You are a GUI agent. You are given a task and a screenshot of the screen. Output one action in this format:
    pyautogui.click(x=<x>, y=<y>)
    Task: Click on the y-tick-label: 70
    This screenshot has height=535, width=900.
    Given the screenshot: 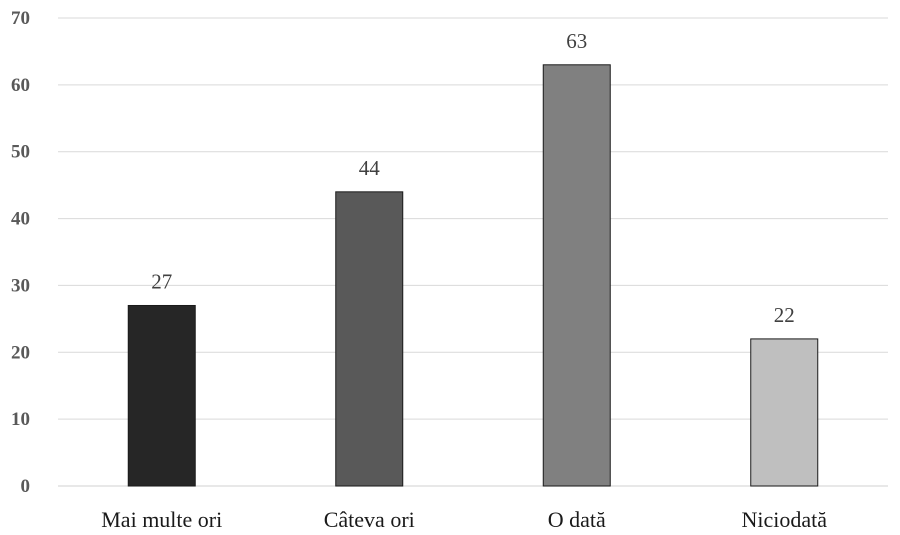 What is the action you would take?
    pyautogui.click(x=20, y=18)
    